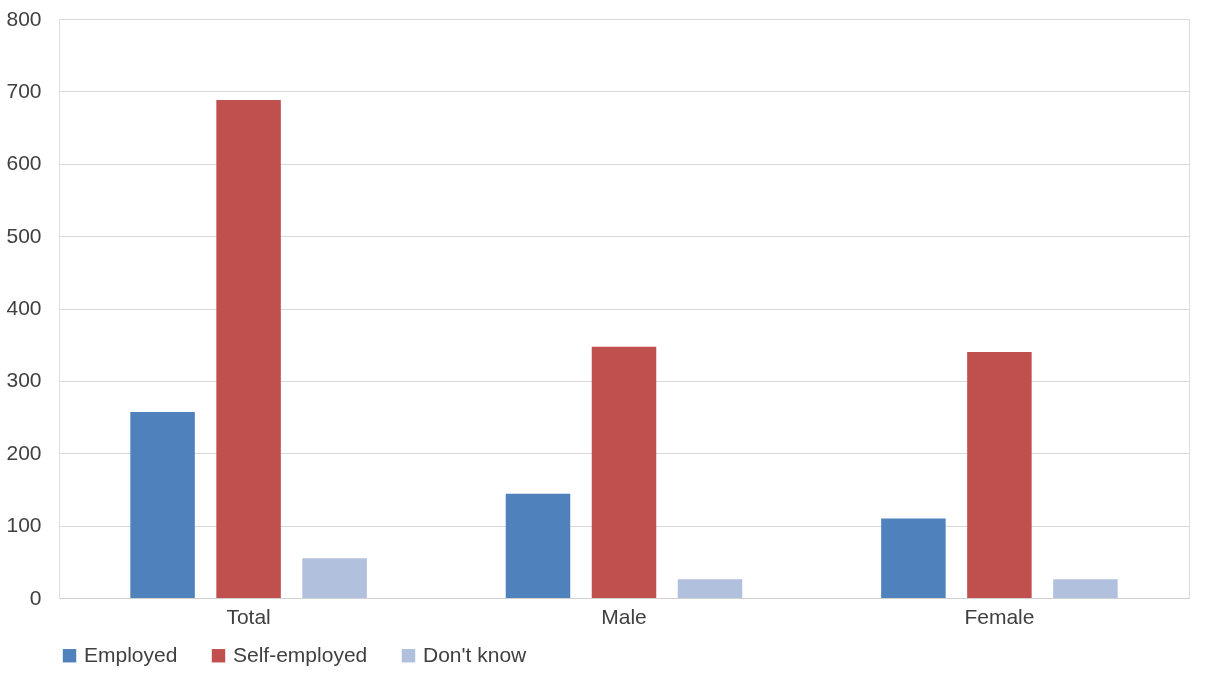 This screenshot has height=691, width=1217. What do you see at coordinates (35, 597) in the screenshot?
I see `y-tick-label: 0` at bounding box center [35, 597].